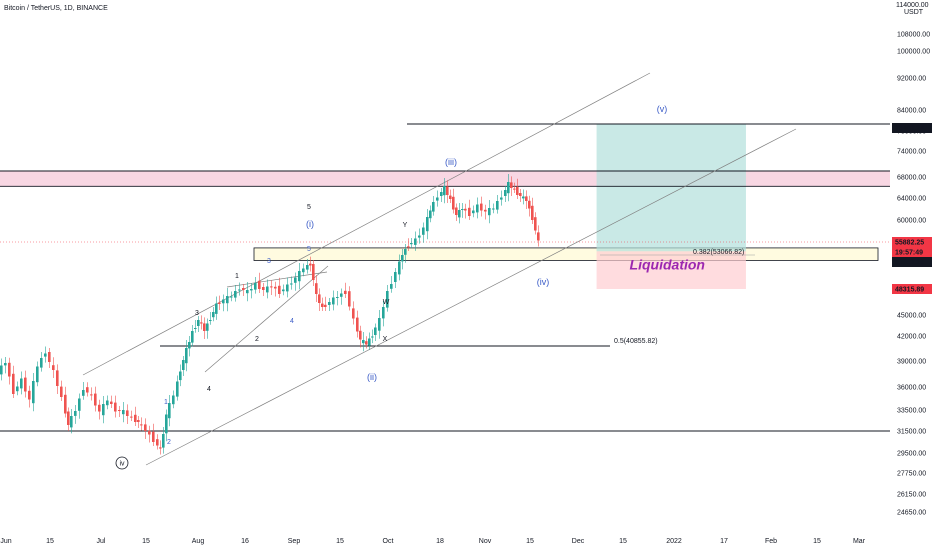 Image resolution: width=932 pixels, height=550 pixels. Describe the element at coordinates (909, 253) in the screenshot. I see `price-tag-label: 19:57:49` at that location.